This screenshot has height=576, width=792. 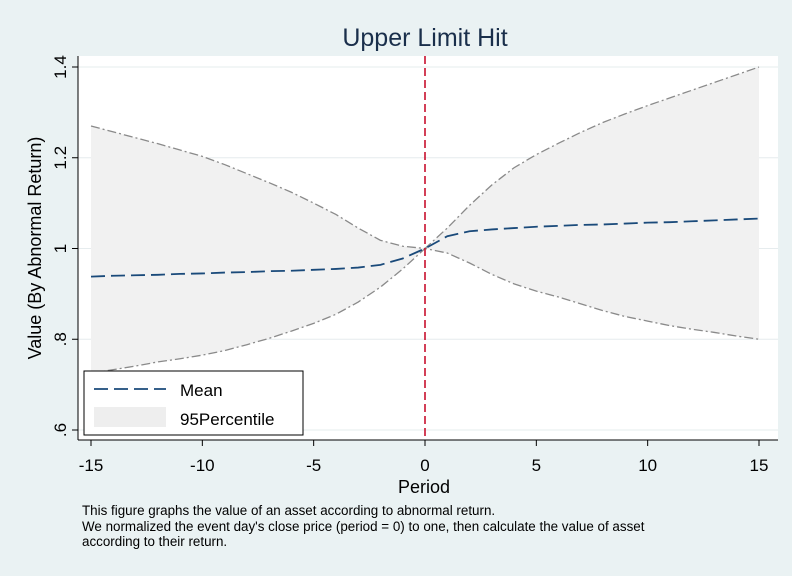 What do you see at coordinates (35, 248) in the screenshot?
I see `y-axis-label: Value (By Abnormal Return)` at bounding box center [35, 248].